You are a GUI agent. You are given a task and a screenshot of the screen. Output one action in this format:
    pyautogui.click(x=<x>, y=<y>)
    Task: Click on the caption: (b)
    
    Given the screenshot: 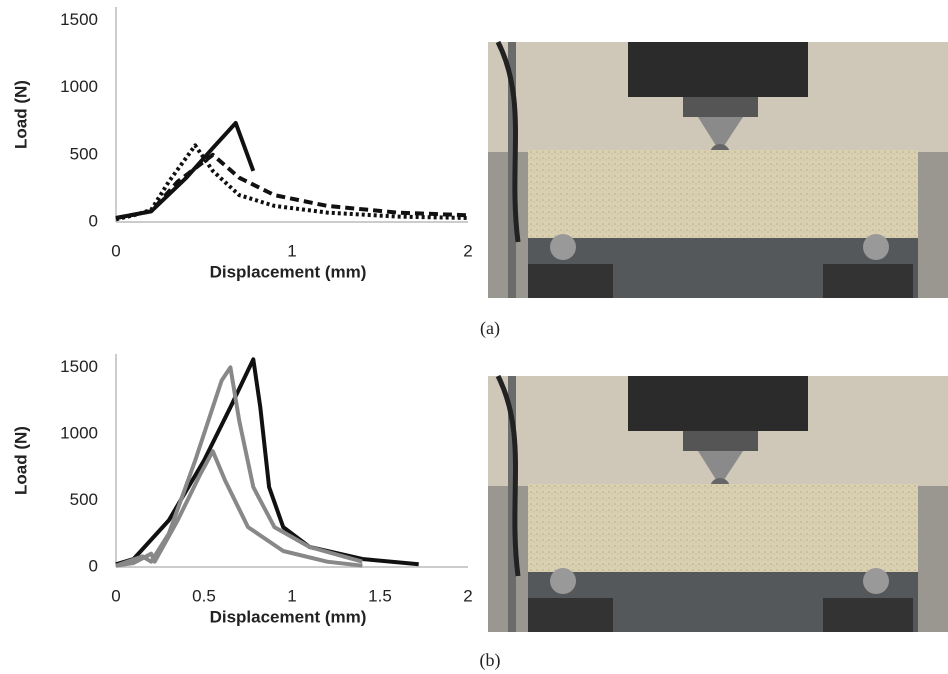 What is the action you would take?
    pyautogui.click(x=490, y=660)
    